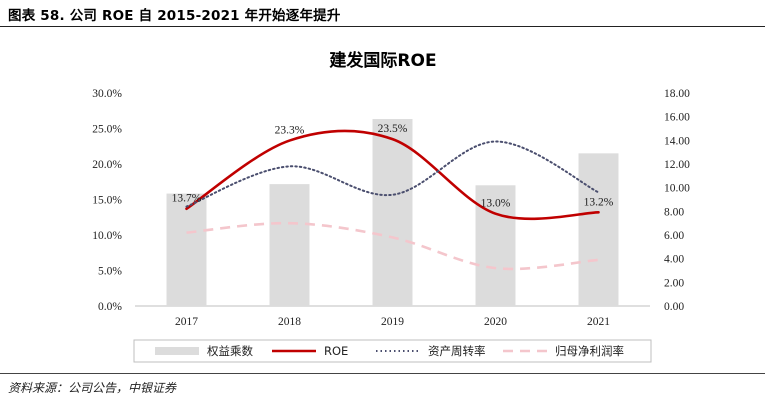 This screenshot has height=408, width=765. Describe the element at coordinates (674, 212) in the screenshot. I see `right-tick-label: 8.00` at that location.